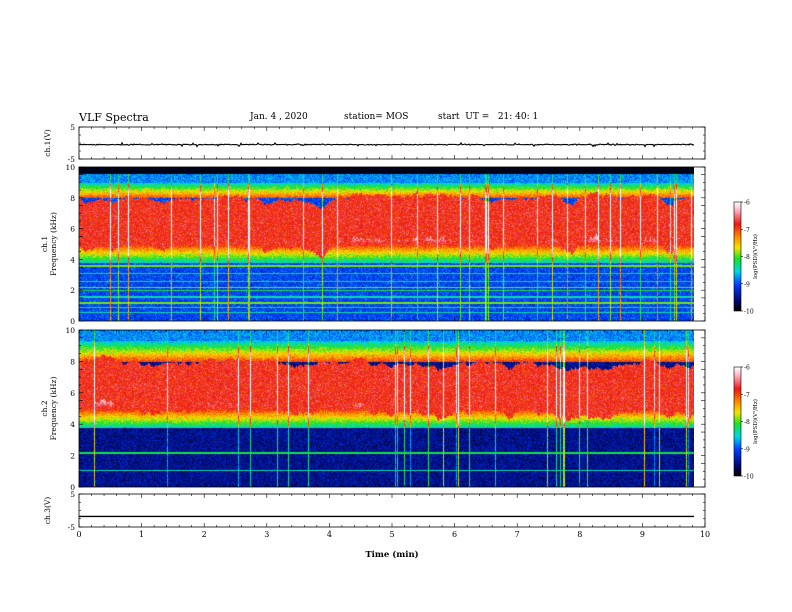 The height and width of the screenshot is (612, 792). What do you see at coordinates (386, 144) in the screenshot?
I see `waveform-trace-ch1` at bounding box center [386, 144].